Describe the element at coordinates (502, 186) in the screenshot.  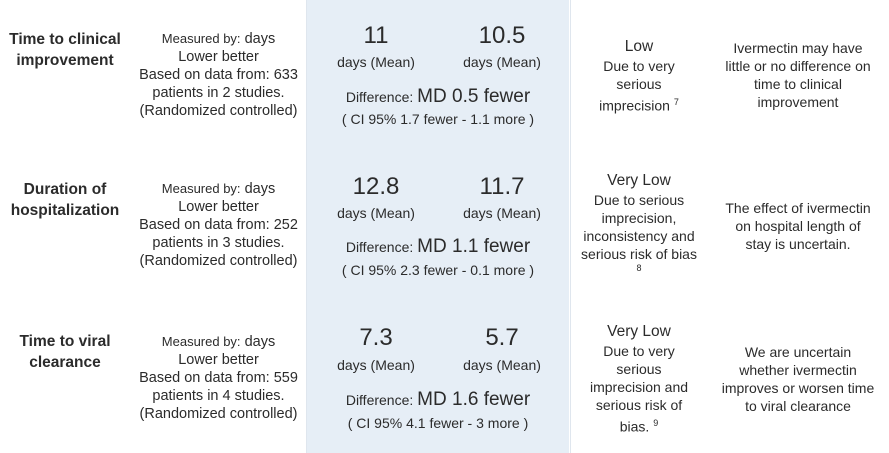
I see `intervention-value: 11.7` at that location.